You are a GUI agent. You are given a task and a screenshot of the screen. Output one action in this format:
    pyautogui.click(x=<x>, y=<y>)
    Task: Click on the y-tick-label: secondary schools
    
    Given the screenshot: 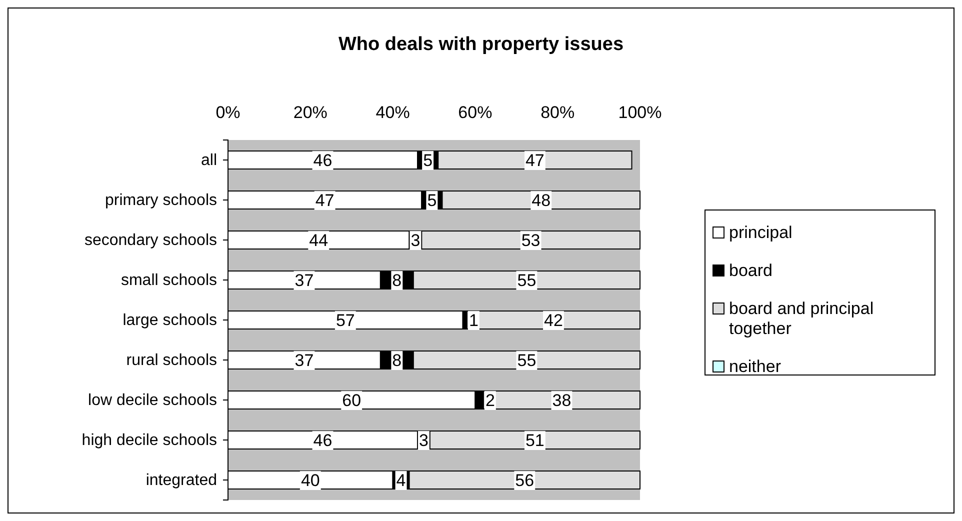 What is the action you would take?
    pyautogui.click(x=150, y=241)
    